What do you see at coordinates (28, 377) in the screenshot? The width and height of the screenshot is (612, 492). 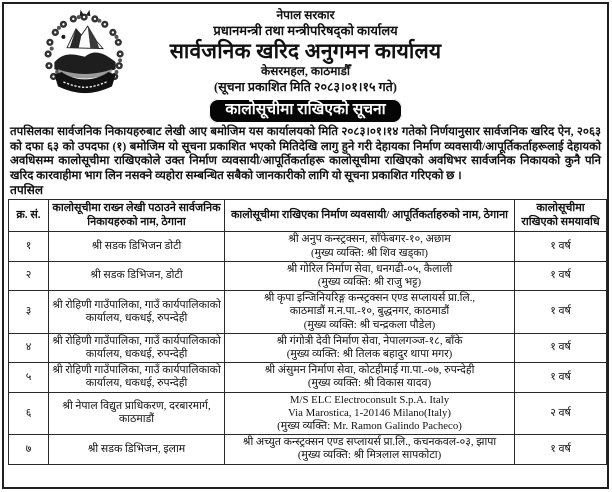 I see `serial-number-cell: ५` at bounding box center [28, 377].